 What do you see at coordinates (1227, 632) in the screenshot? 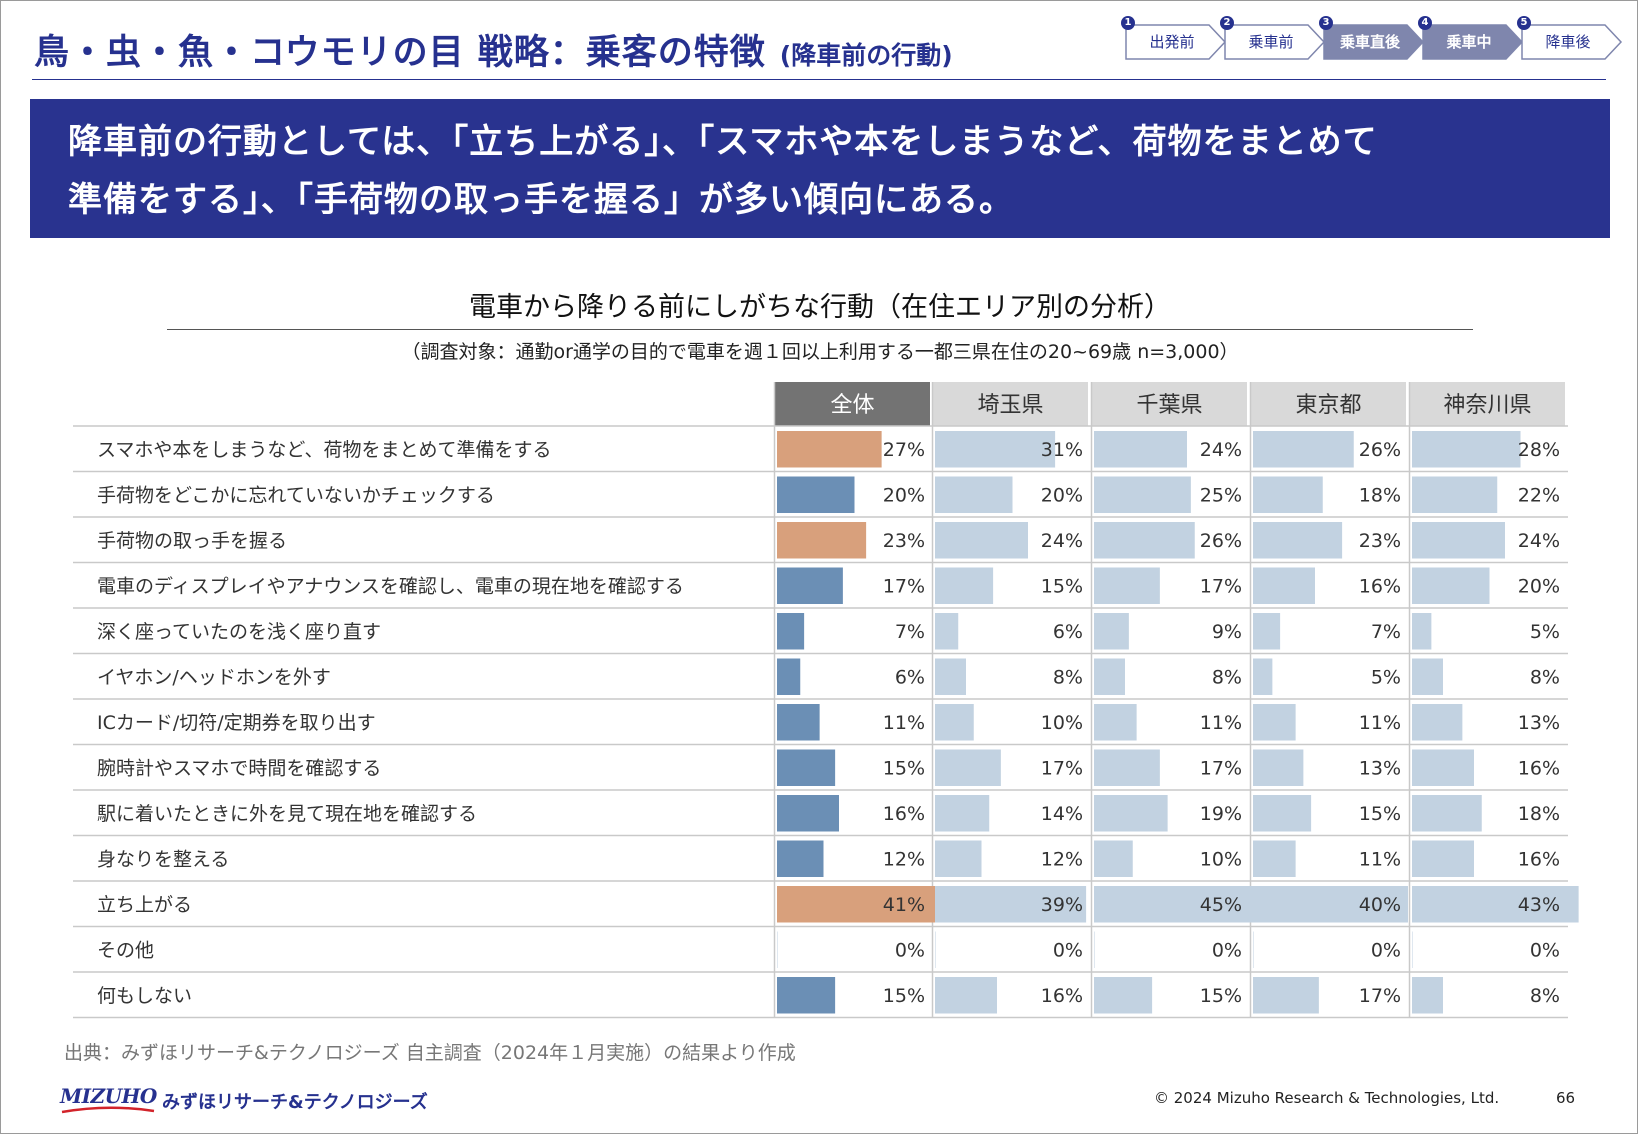
I see `data-label: 9%` at bounding box center [1227, 632].